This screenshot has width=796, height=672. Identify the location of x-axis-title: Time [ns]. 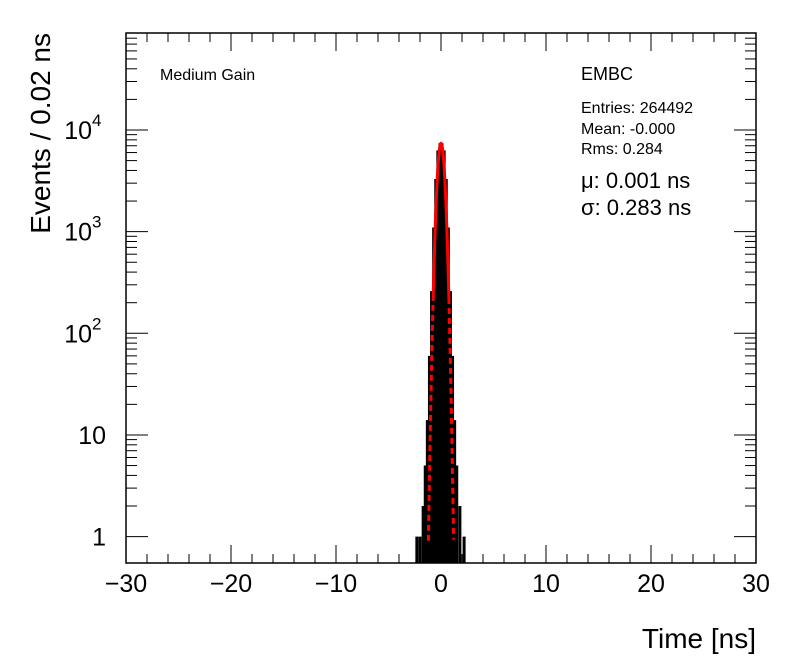
(699, 638).